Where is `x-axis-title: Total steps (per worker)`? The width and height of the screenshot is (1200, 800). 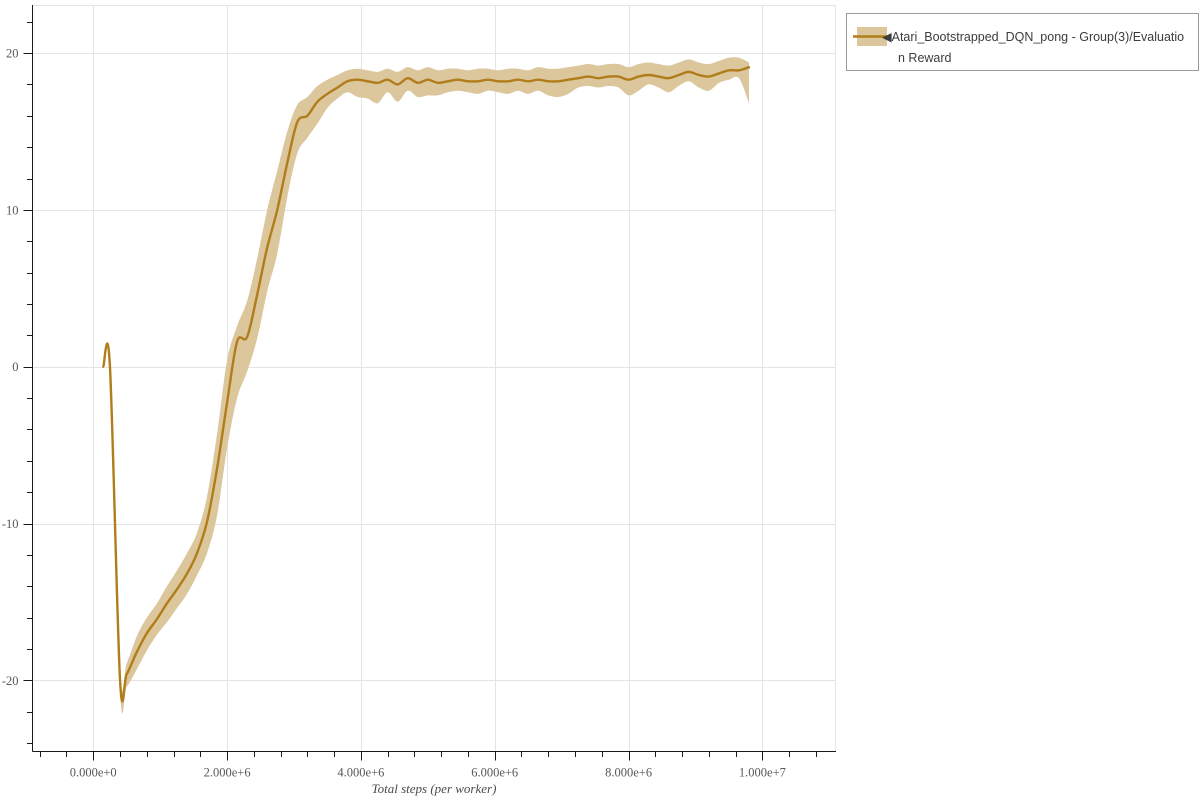
x-axis-title: Total steps (per worker) is located at coordinates (434, 788).